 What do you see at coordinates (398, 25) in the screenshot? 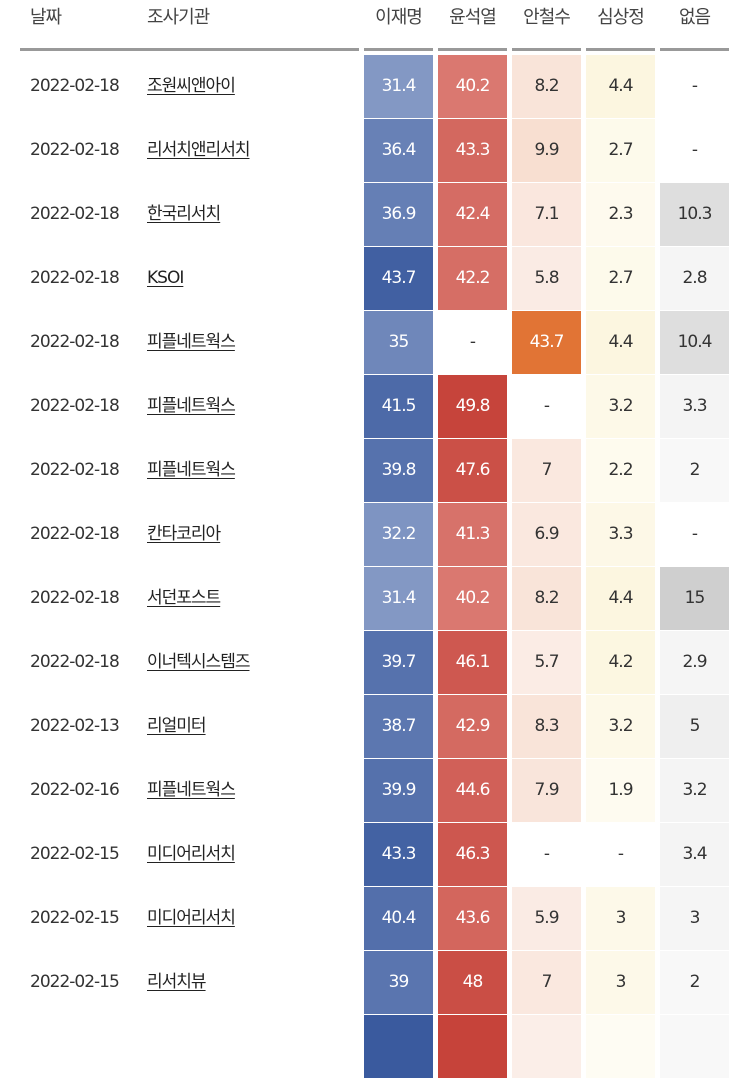
I see `header-lee: 이재명` at bounding box center [398, 25].